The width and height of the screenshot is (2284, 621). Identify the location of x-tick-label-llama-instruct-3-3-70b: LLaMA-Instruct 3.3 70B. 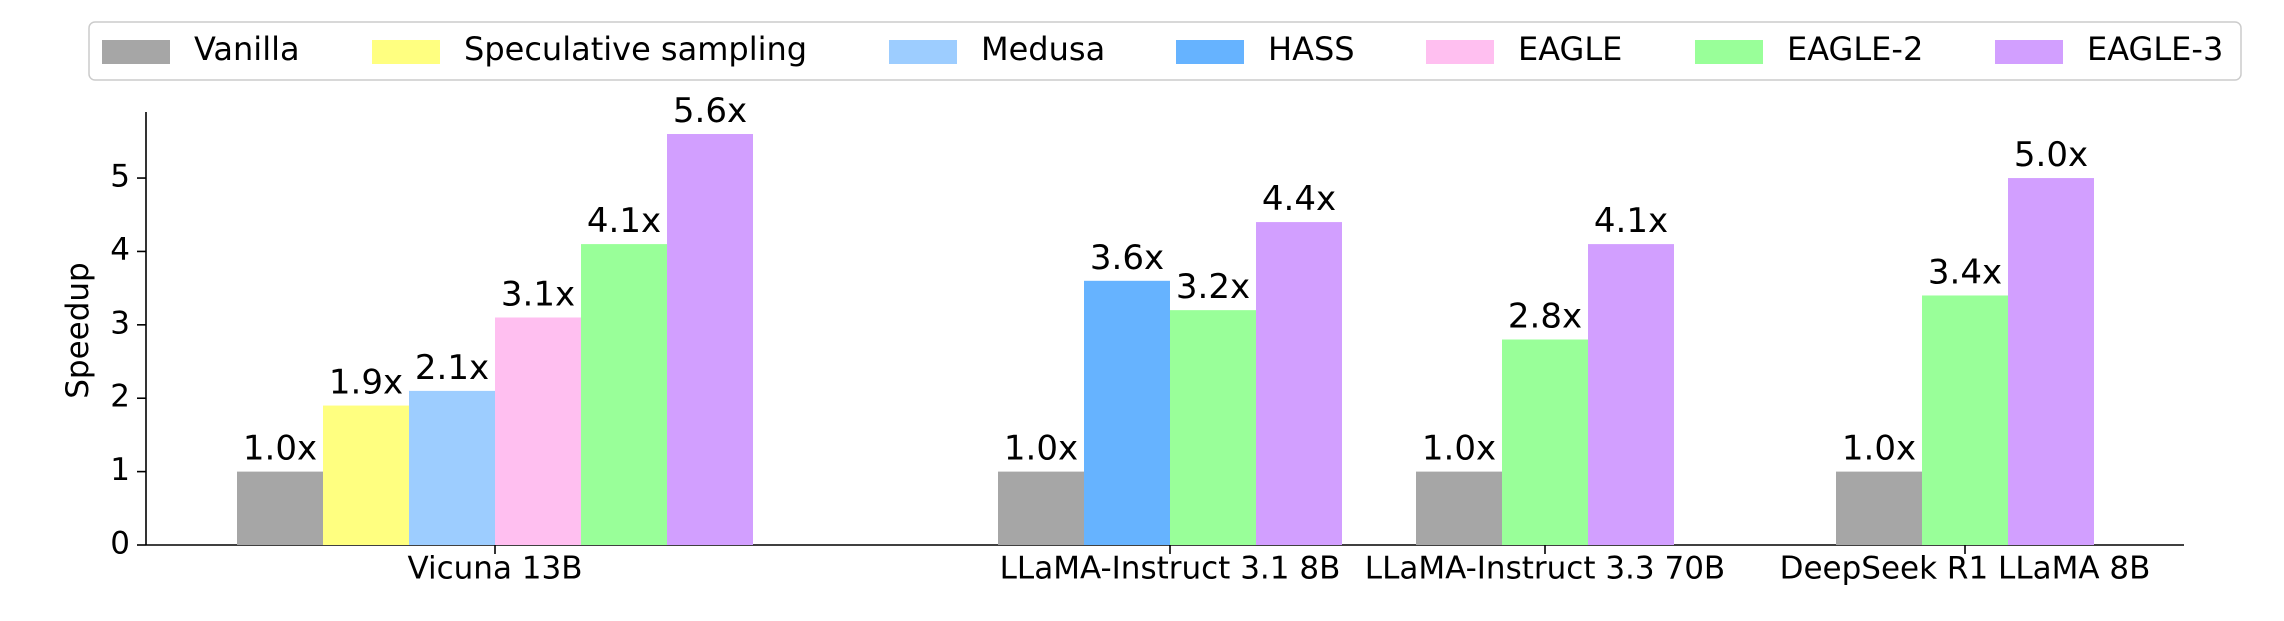
(1545, 569).